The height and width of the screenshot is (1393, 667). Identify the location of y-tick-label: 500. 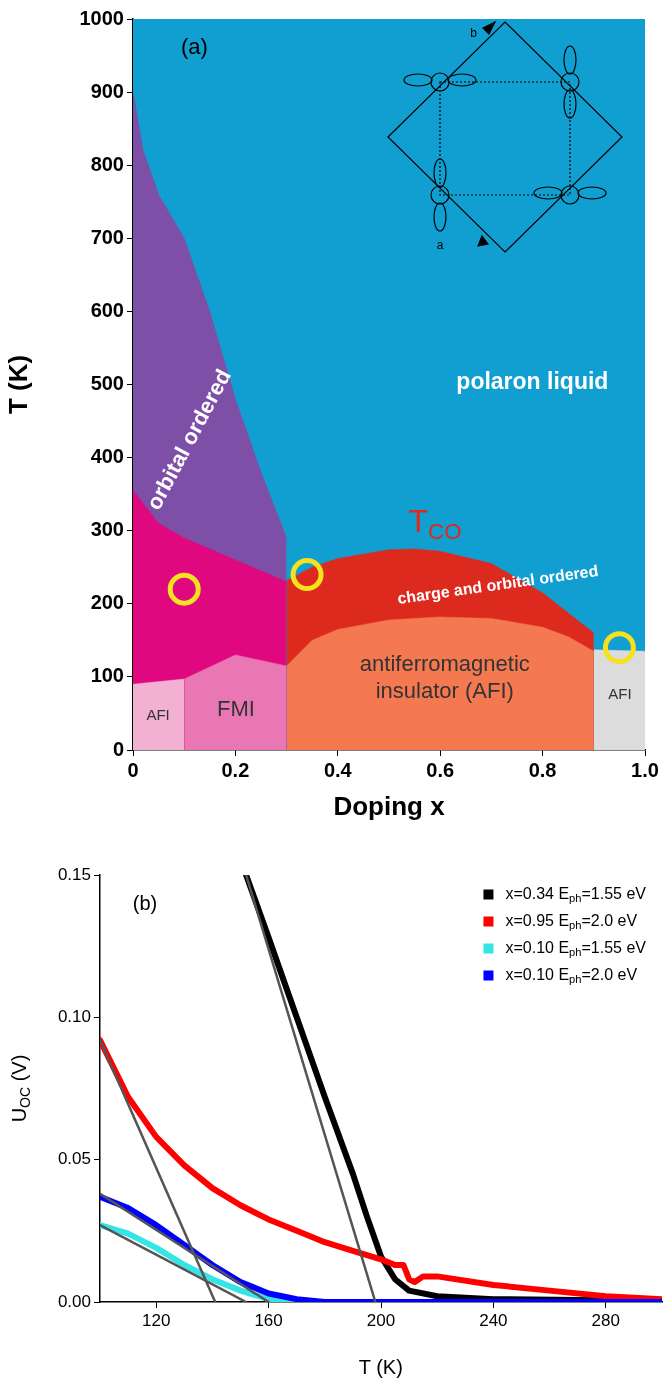
(107, 383).